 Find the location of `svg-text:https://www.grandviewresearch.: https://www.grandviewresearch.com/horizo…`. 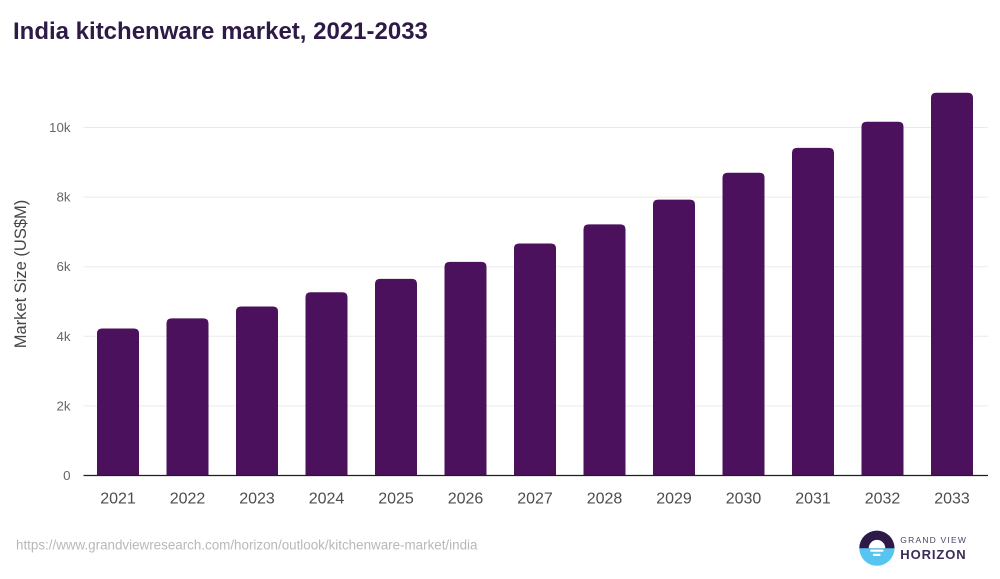

svg-text:https://www.grandviewresearch.: https://www.grandviewresearch.com/horizo… is located at coordinates (247, 544).